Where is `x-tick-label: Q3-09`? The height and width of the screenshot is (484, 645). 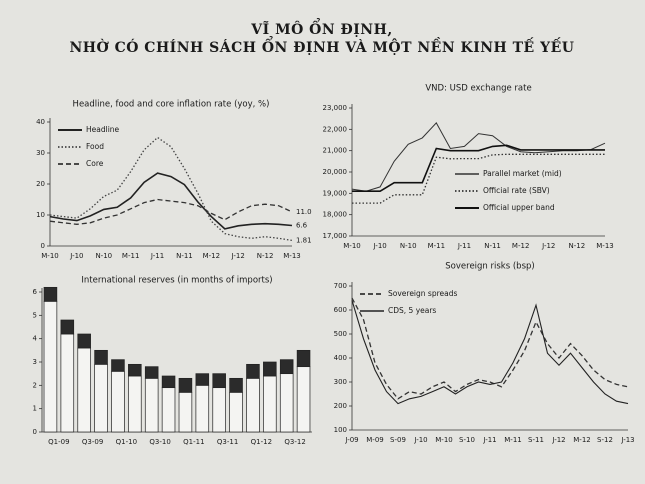
x-tick-label: Q3-09 is located at coordinates (92, 442).